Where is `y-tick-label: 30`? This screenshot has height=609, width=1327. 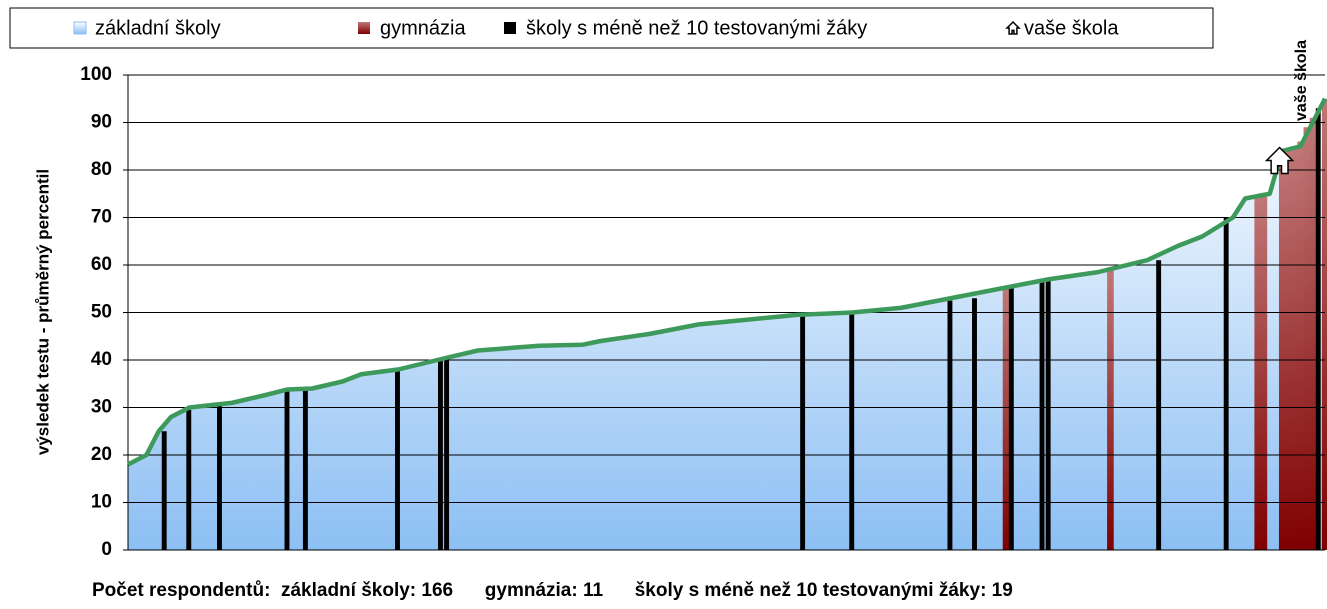 y-tick-label: 30 is located at coordinates (101, 407).